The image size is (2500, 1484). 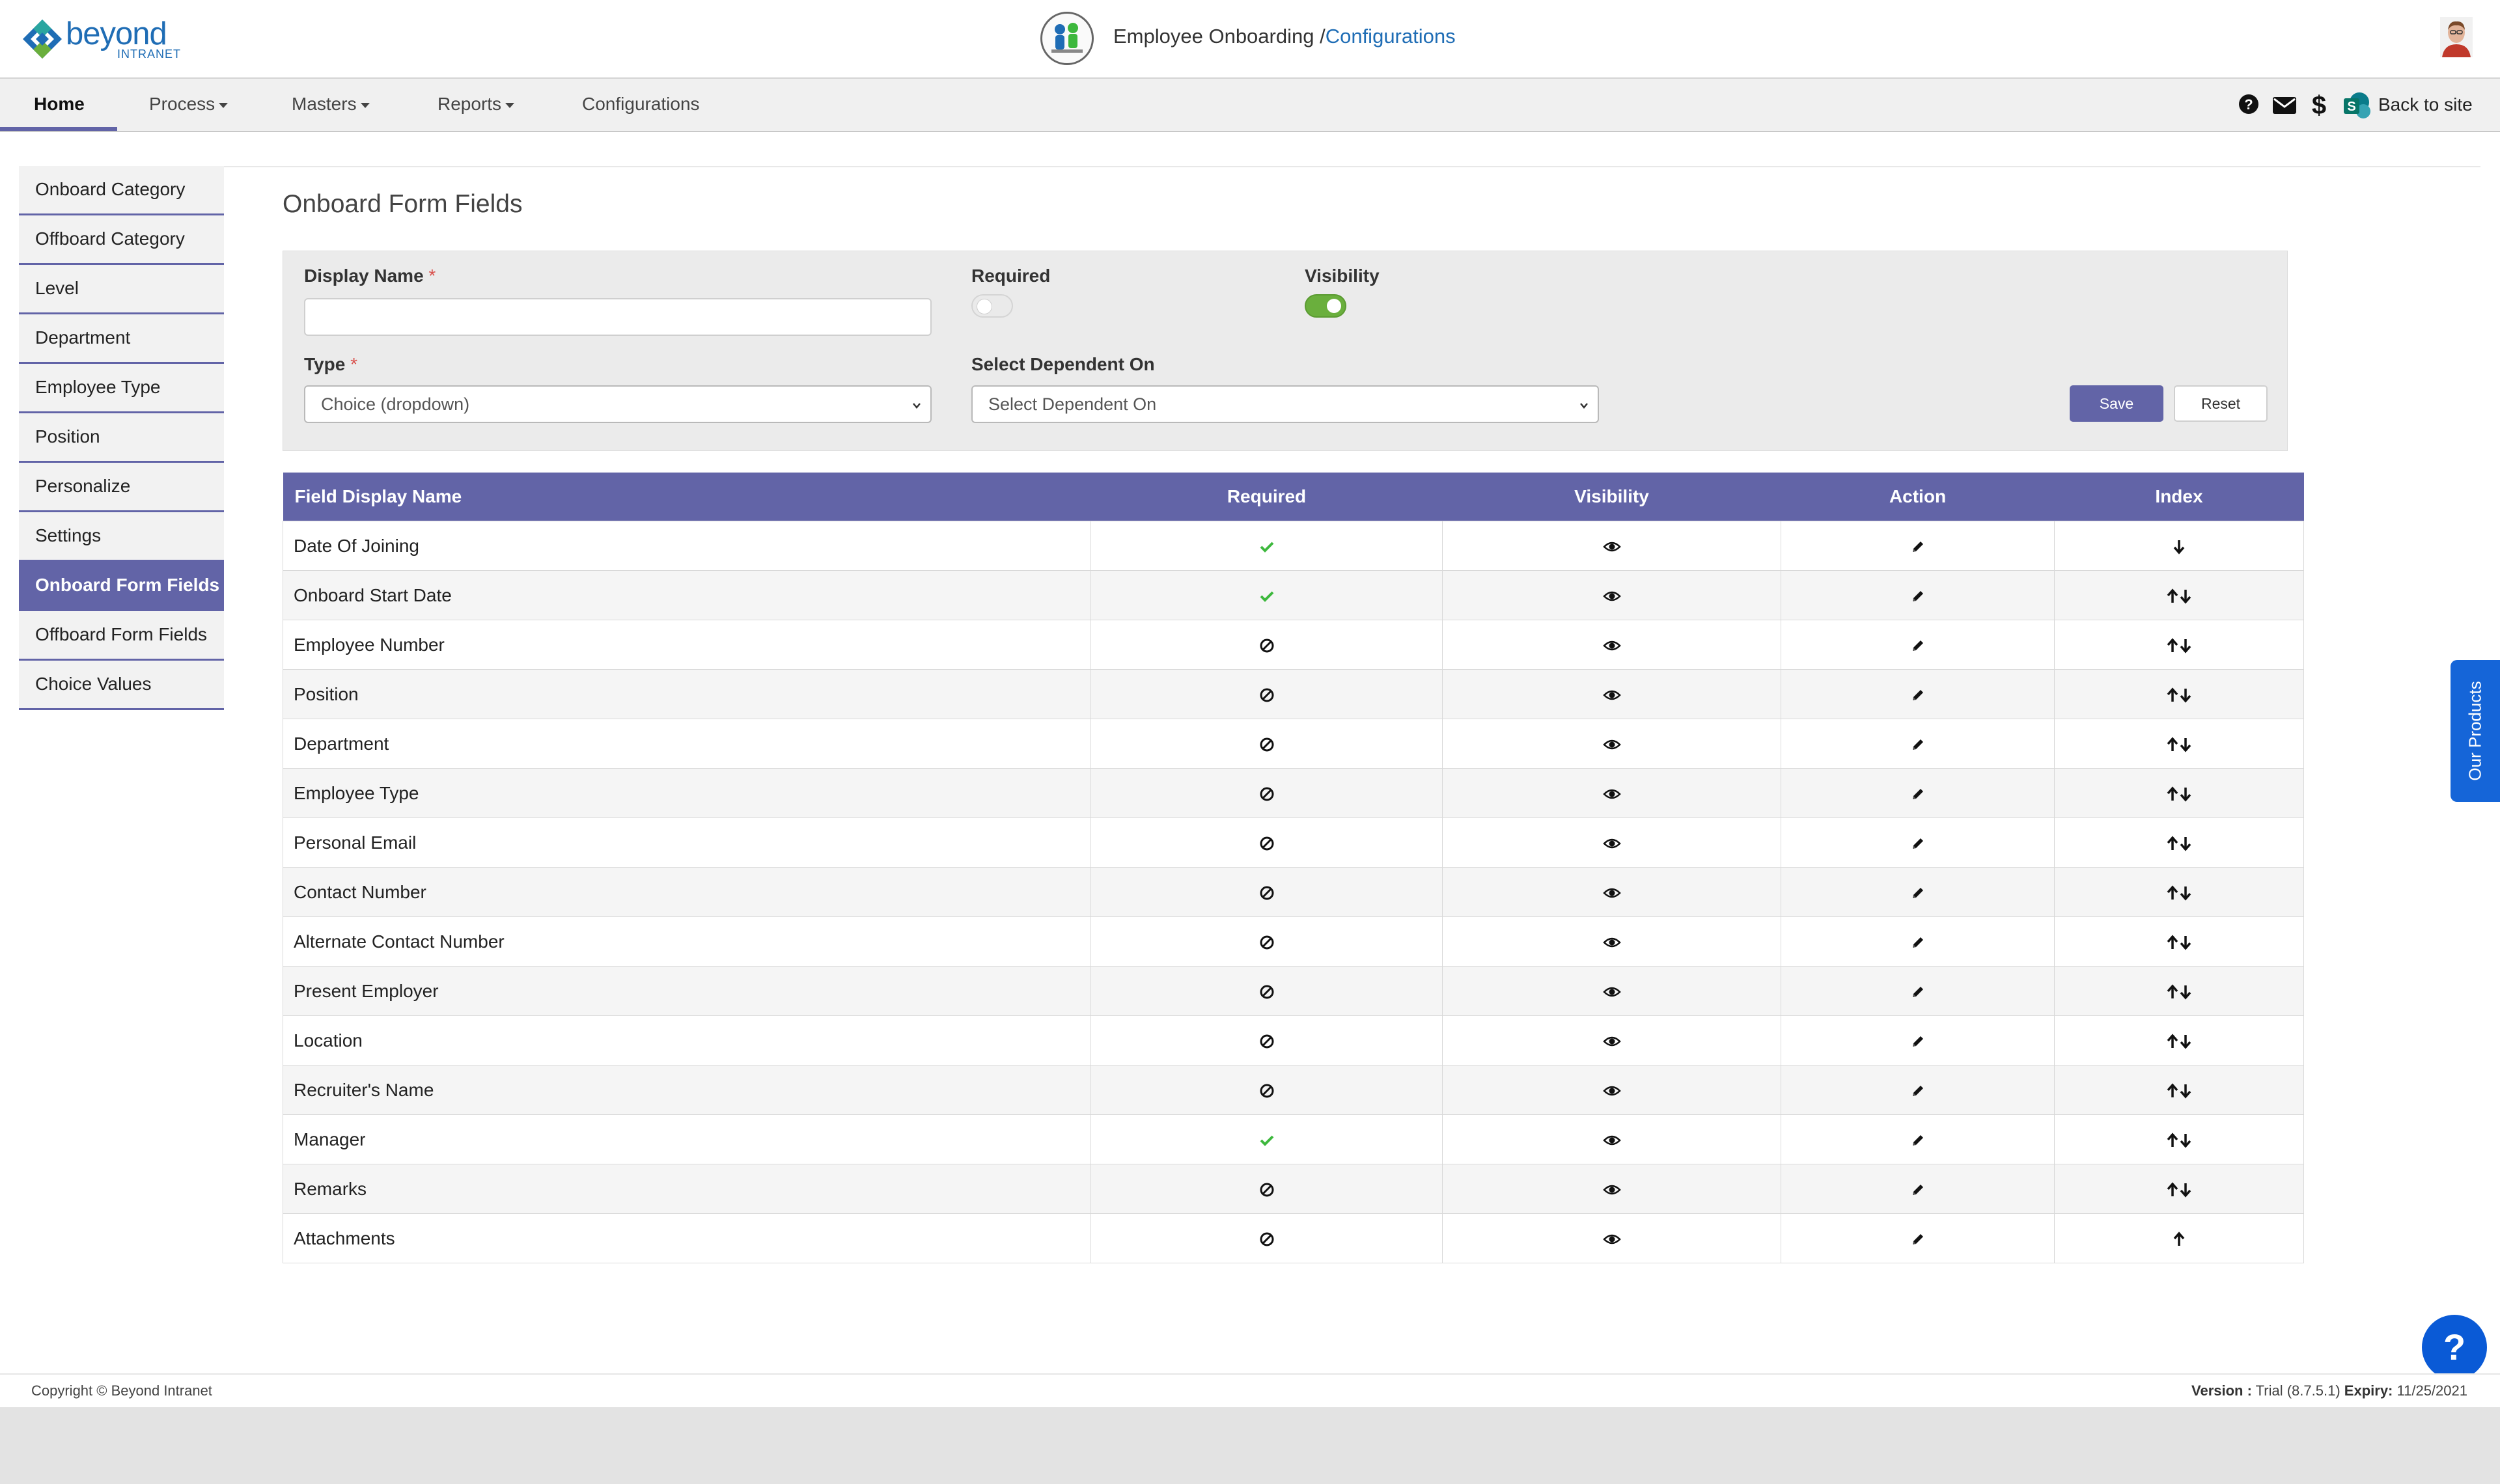 What do you see at coordinates (121, 339) in the screenshot?
I see `sidebar-item-department: Department` at bounding box center [121, 339].